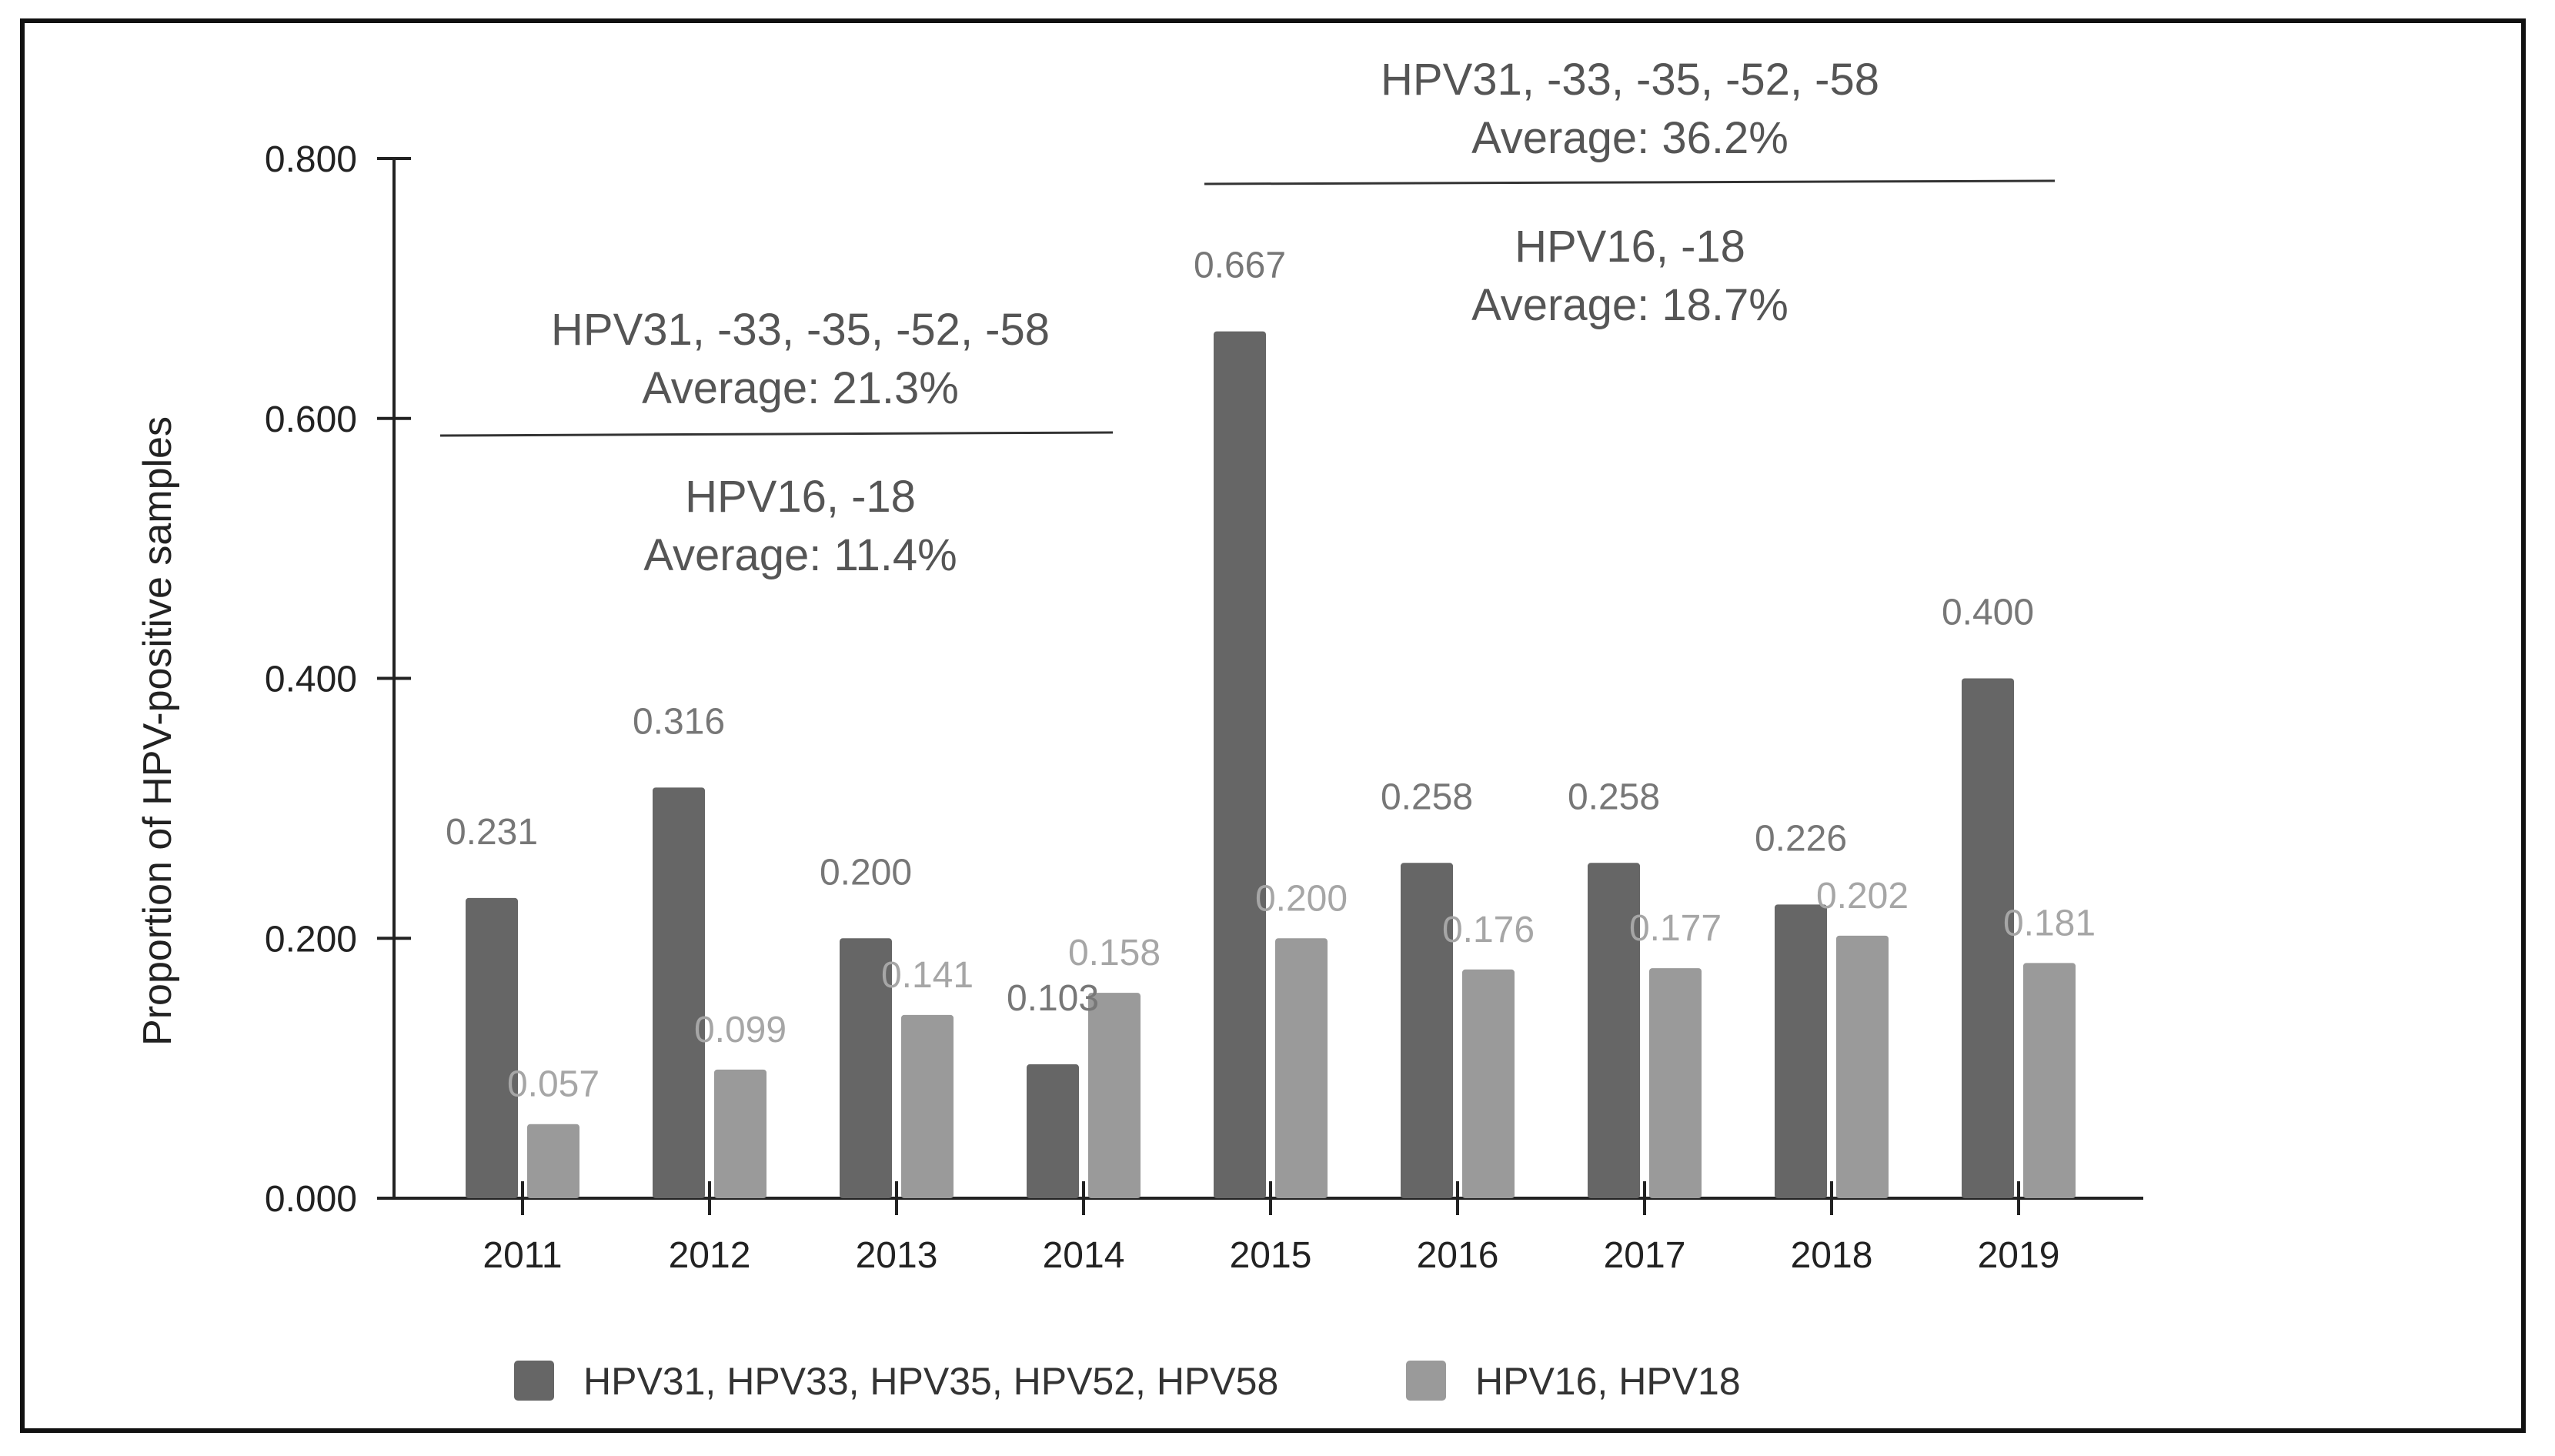 This screenshot has height=1456, width=2555. Describe the element at coordinates (1458, 1256) in the screenshot. I see `x-tick-label: 2016` at that location.